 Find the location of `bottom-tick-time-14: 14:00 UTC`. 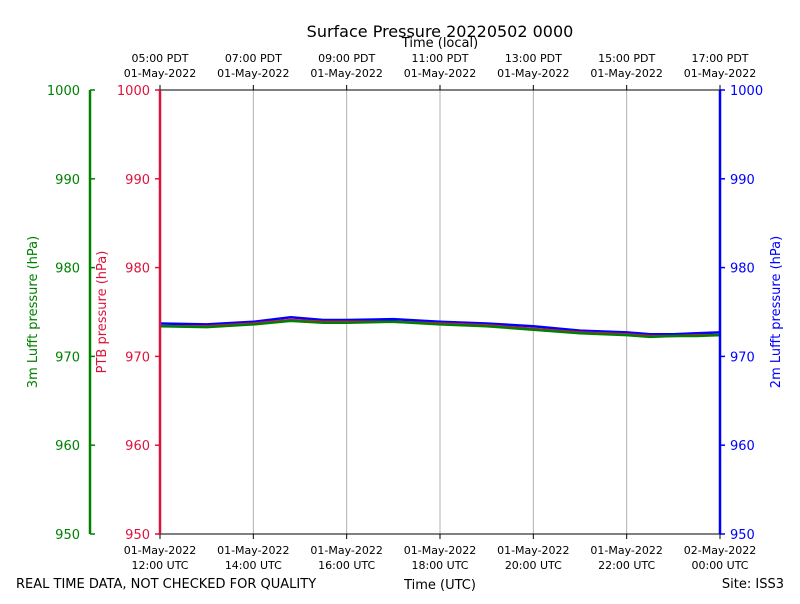

bottom-tick-time-14: 14:00 UTC is located at coordinates (253, 565).